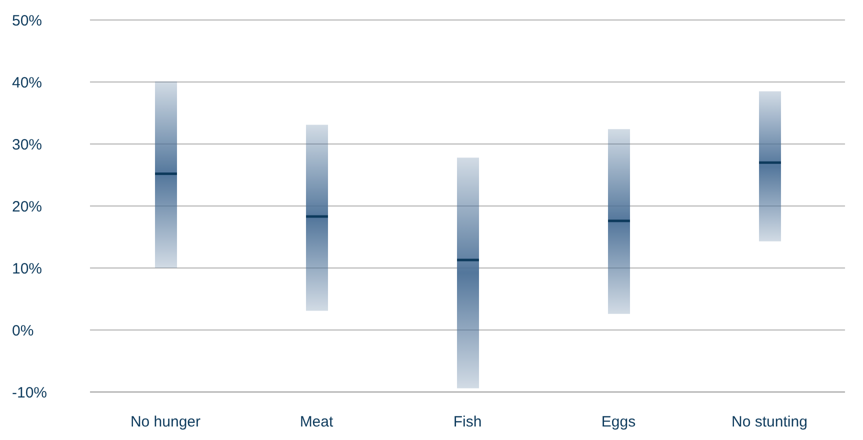  What do you see at coordinates (770, 422) in the screenshot?
I see `x-tick-label: No stunting` at bounding box center [770, 422].